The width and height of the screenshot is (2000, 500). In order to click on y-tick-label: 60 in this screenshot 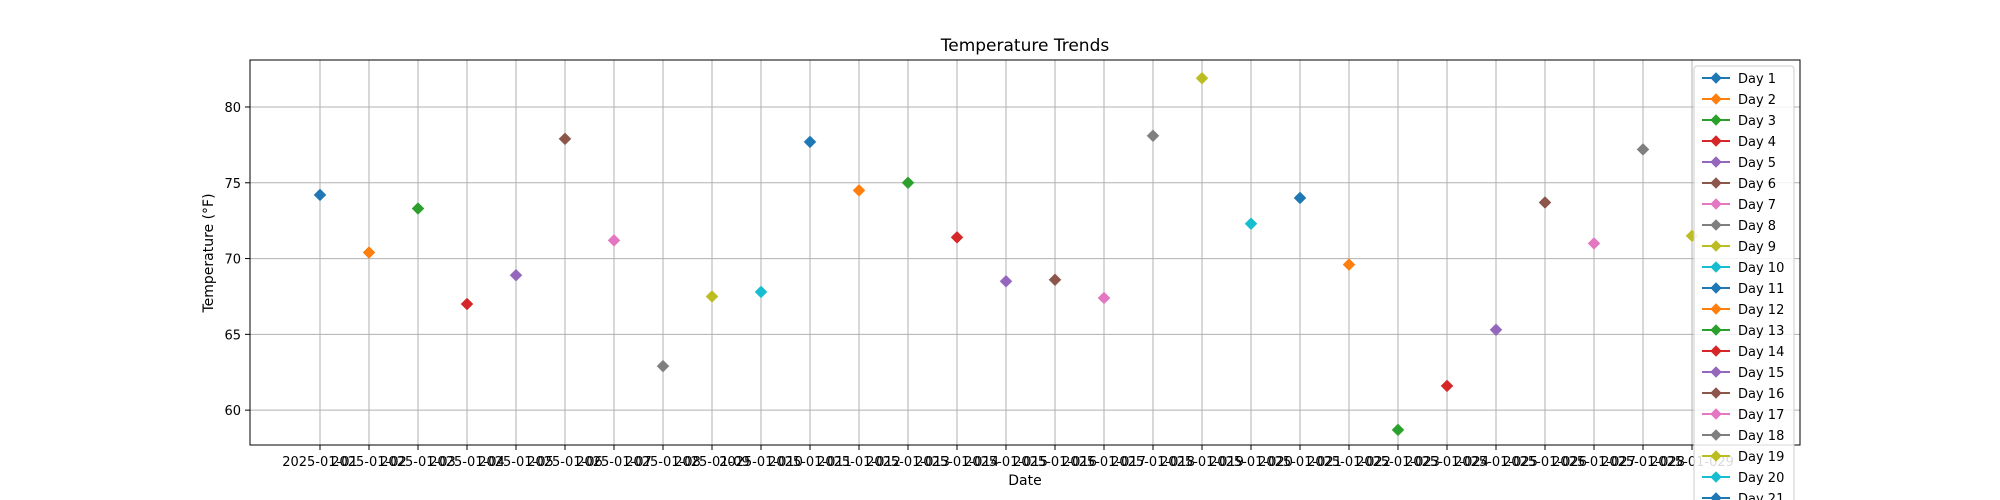, I will do `click(232, 411)`.